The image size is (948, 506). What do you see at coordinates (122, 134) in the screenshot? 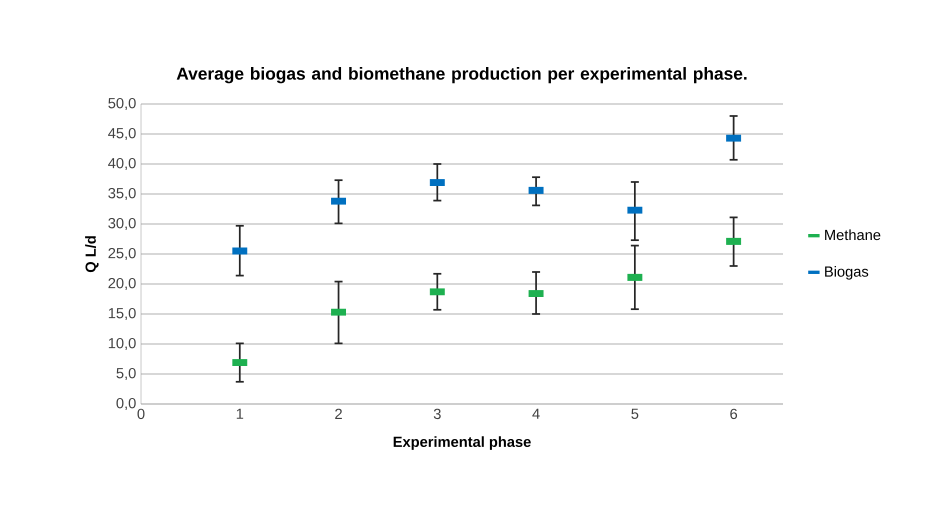
I see `y-tick-label: 45,0` at bounding box center [122, 134].